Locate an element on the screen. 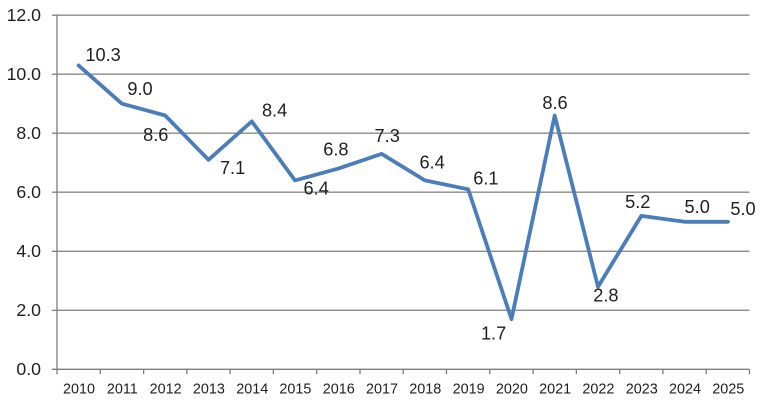 Image resolution: width=770 pixels, height=409 pixels. svg-text: 2024 is located at coordinates (685, 390).